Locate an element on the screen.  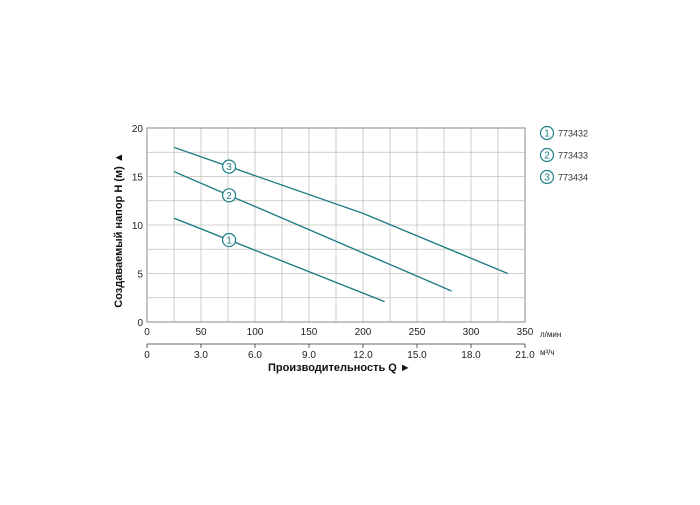
x-secondary-tick-label: 12.0 is located at coordinates (363, 355).